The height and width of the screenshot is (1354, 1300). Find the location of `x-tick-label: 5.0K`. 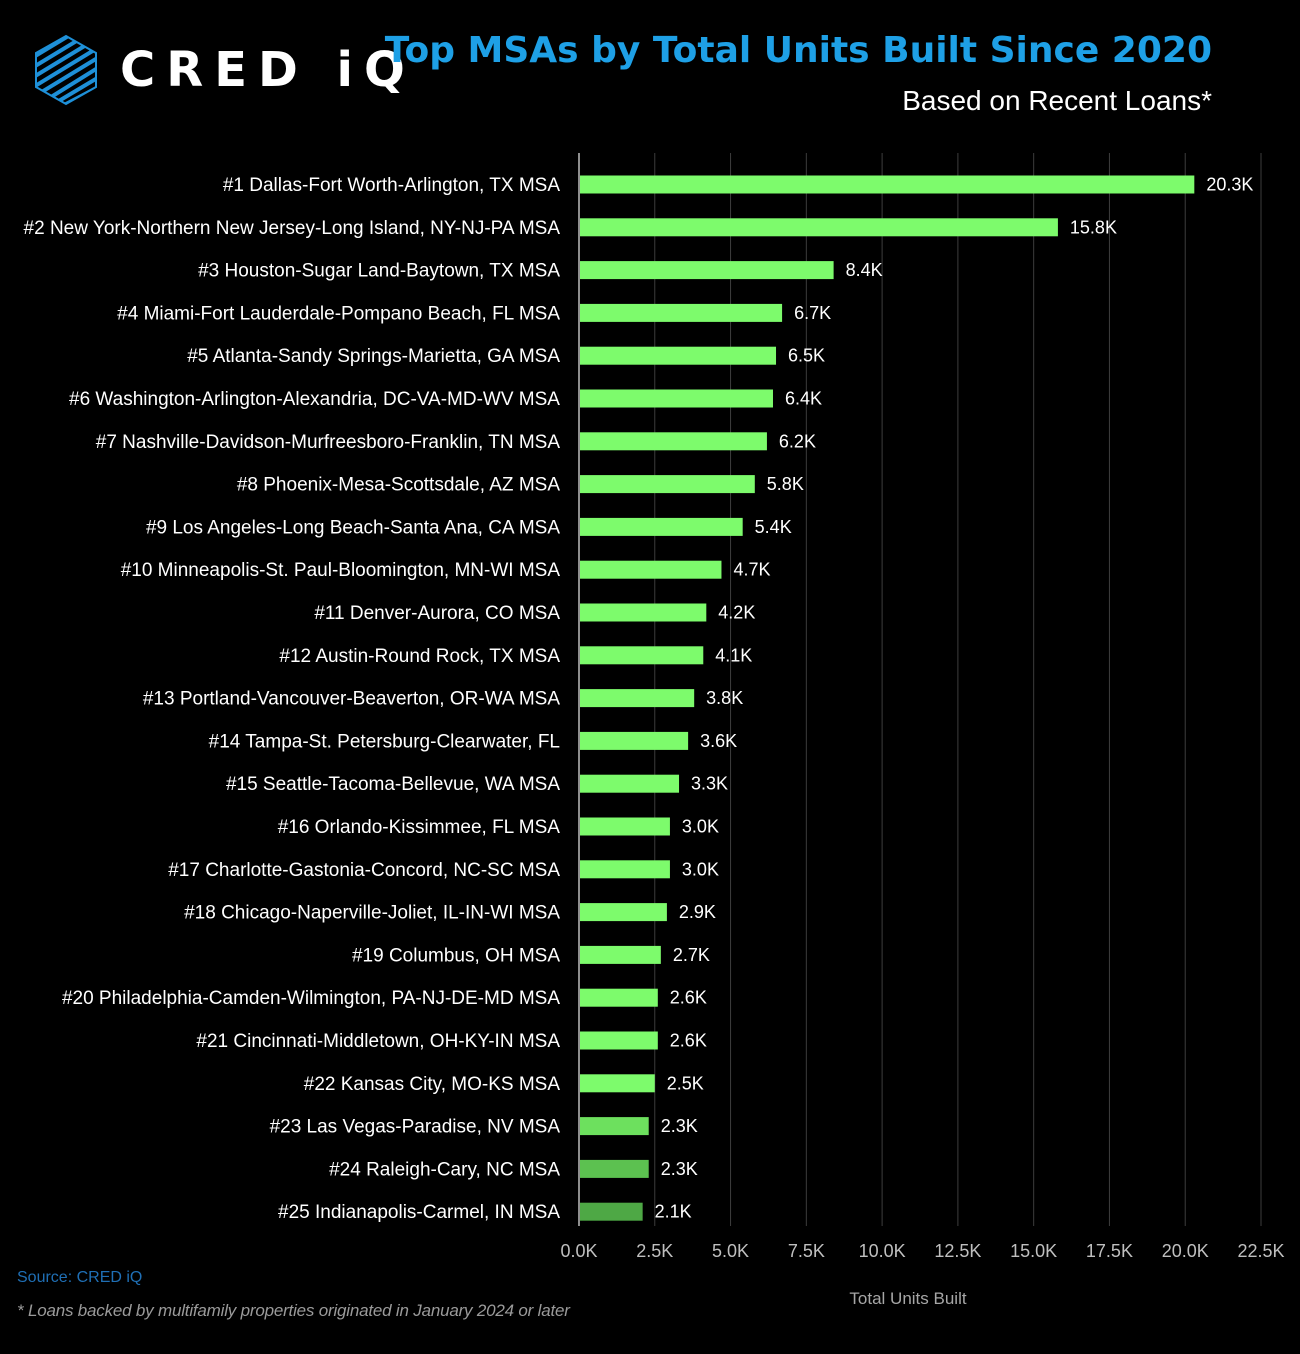

x-tick-label: 5.0K is located at coordinates (730, 1251).